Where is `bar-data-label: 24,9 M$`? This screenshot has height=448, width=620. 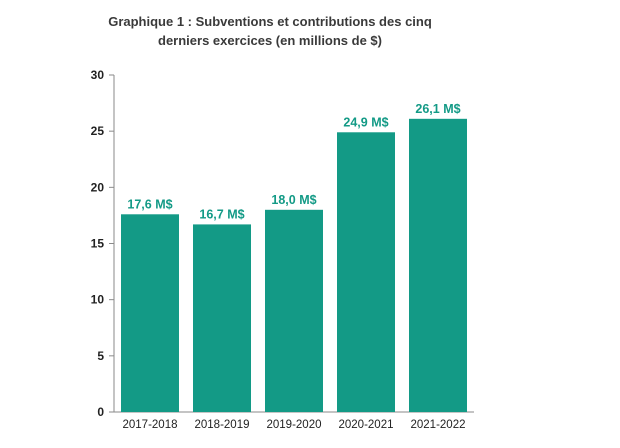
bar-data-label: 24,9 M$ is located at coordinates (365, 122).